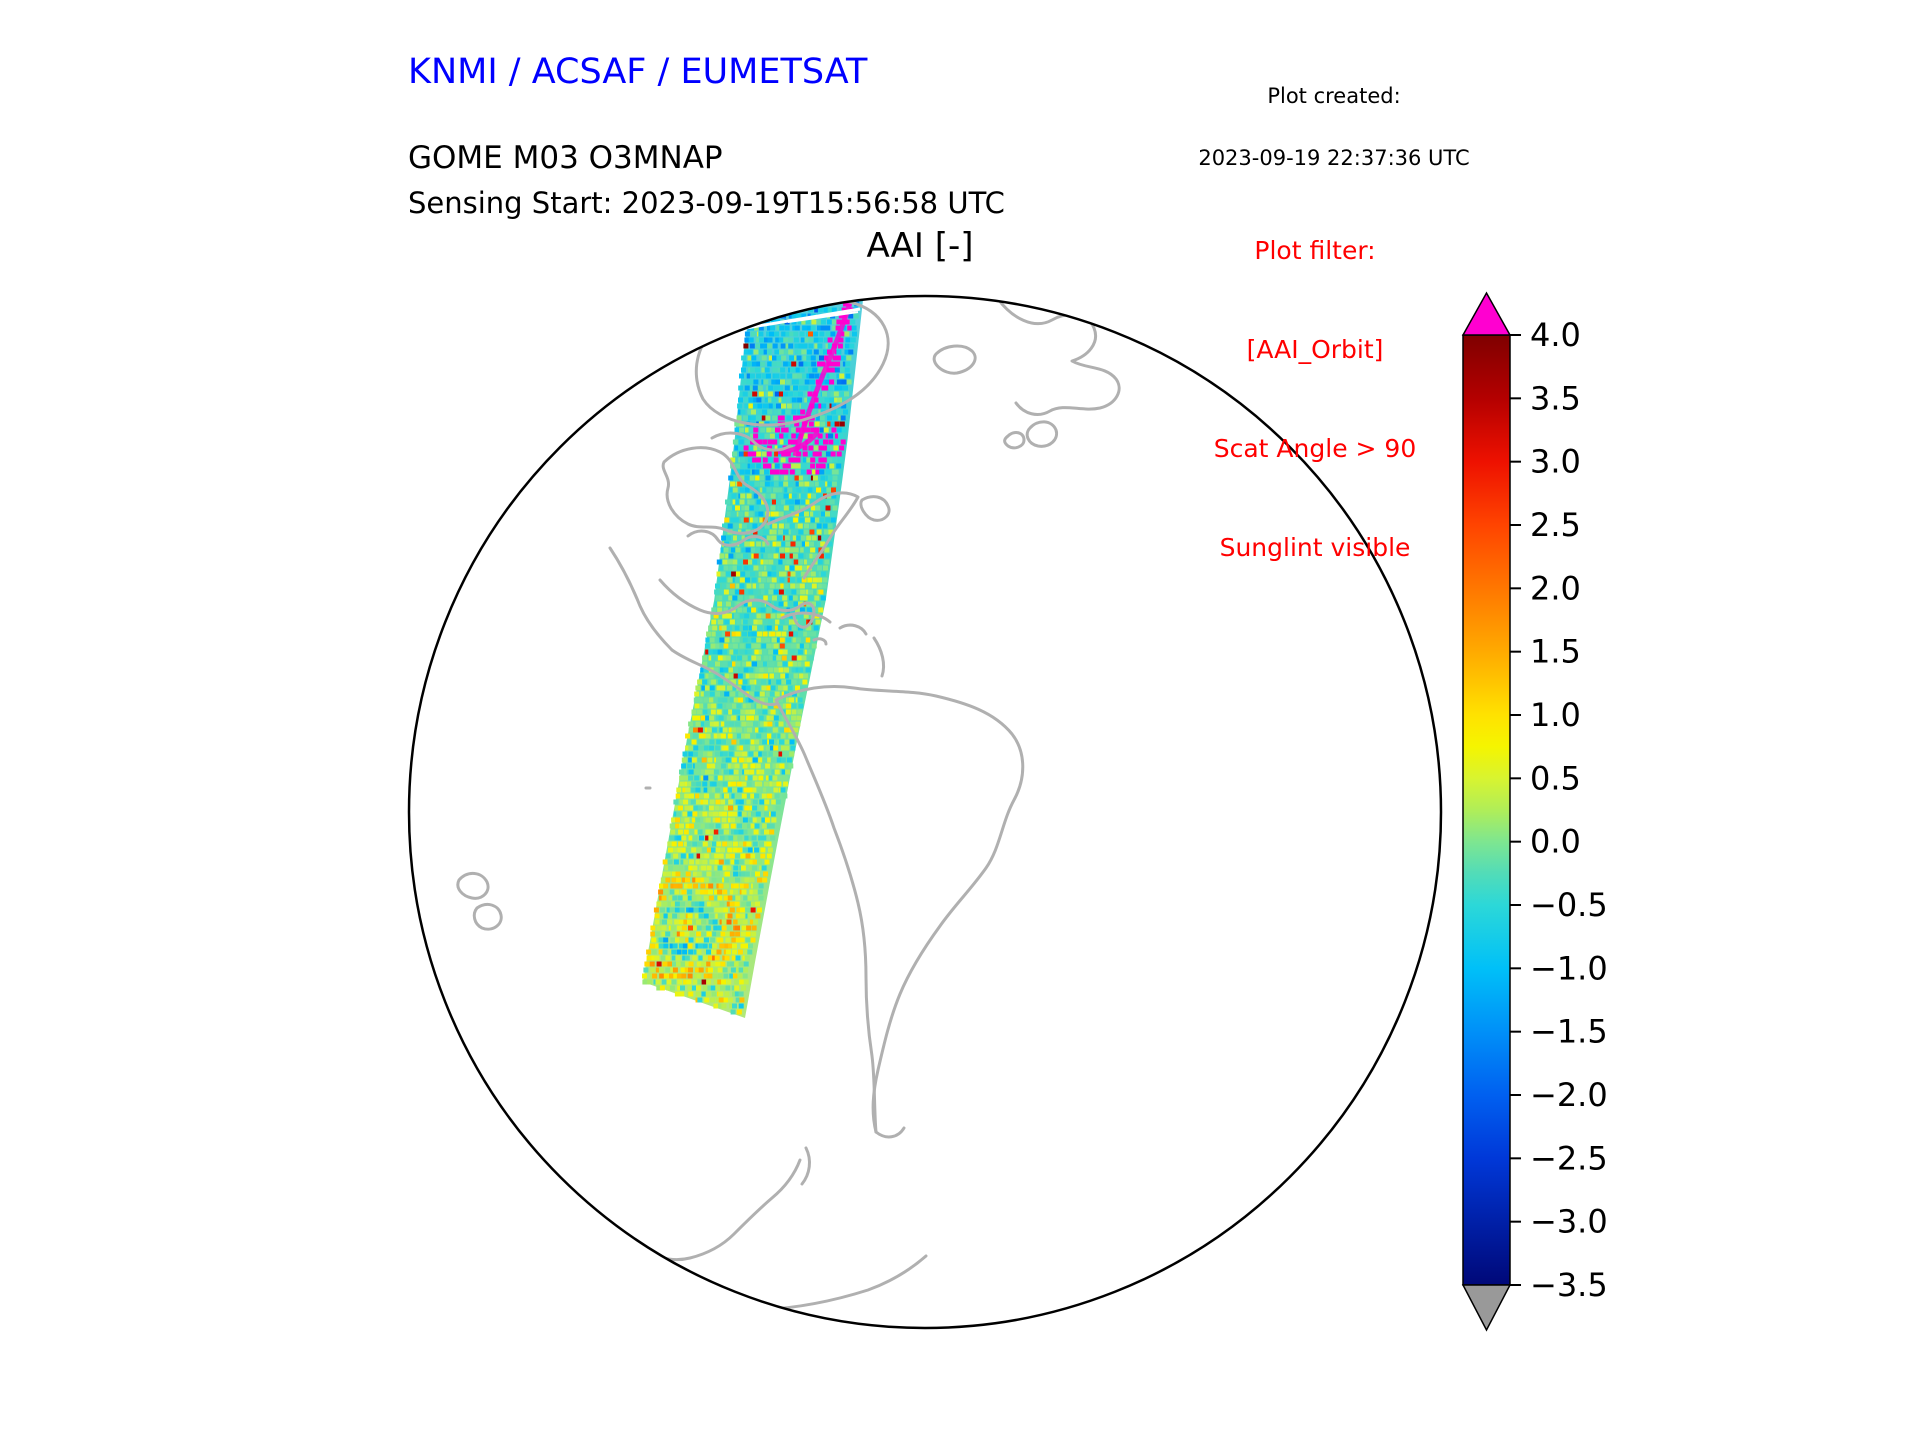 This screenshot has height=1440, width=1920. What do you see at coordinates (1486, 313) in the screenshot?
I see `colorbar-over-arrow` at bounding box center [1486, 313].